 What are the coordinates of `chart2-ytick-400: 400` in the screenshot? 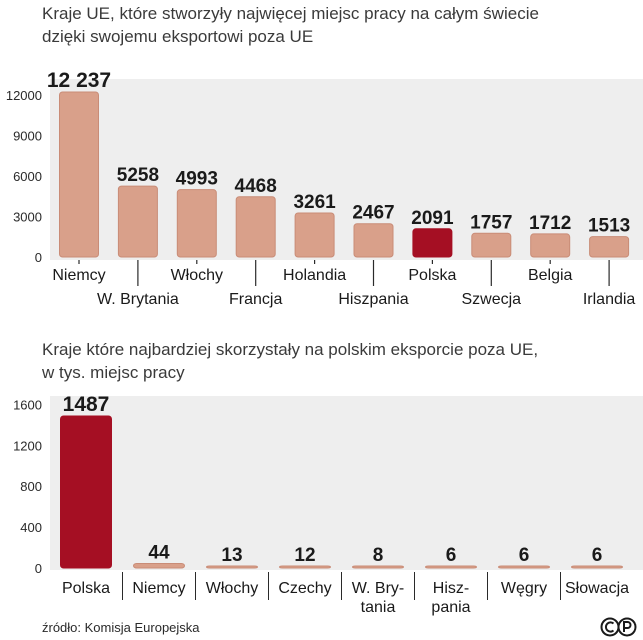 It's located at (31, 527).